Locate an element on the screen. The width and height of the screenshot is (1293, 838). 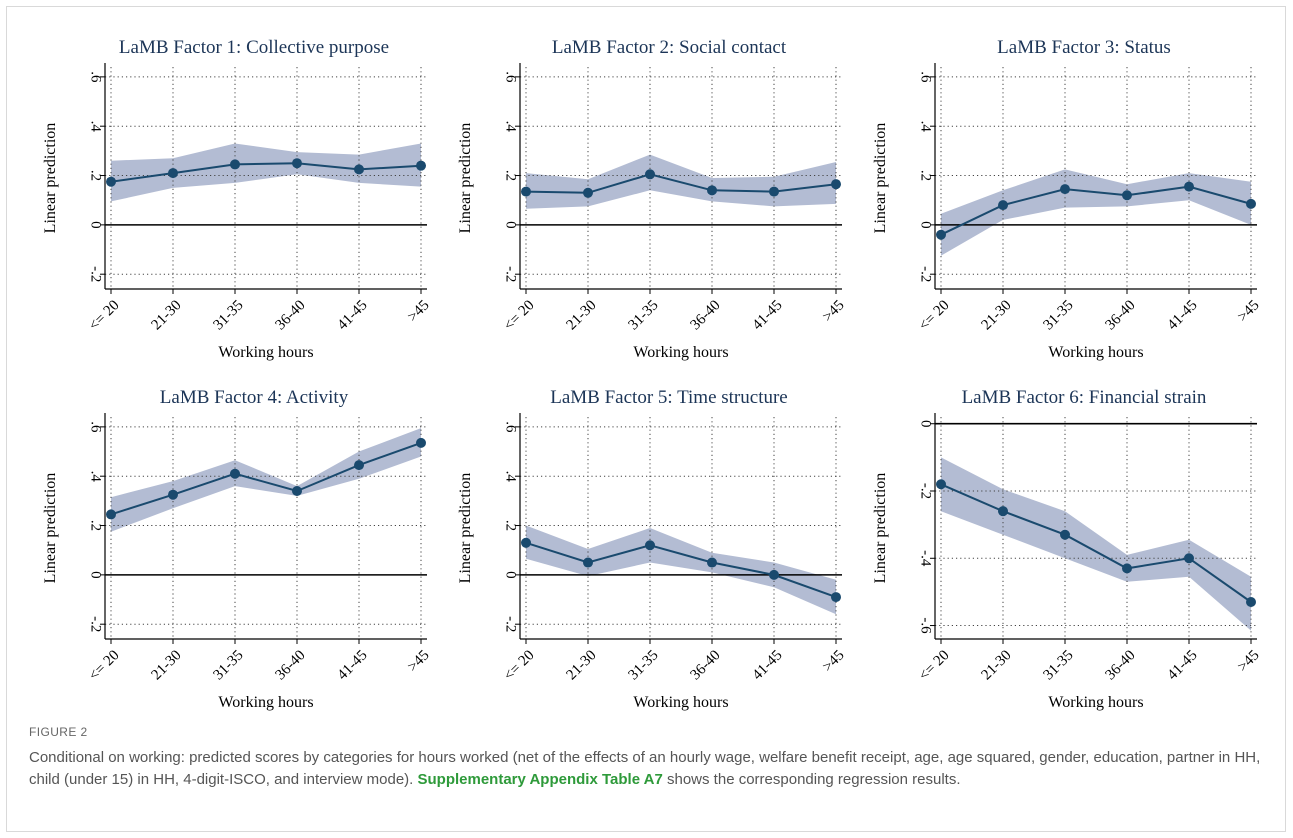
y-tick-label: -.4 is located at coordinates (926, 558).